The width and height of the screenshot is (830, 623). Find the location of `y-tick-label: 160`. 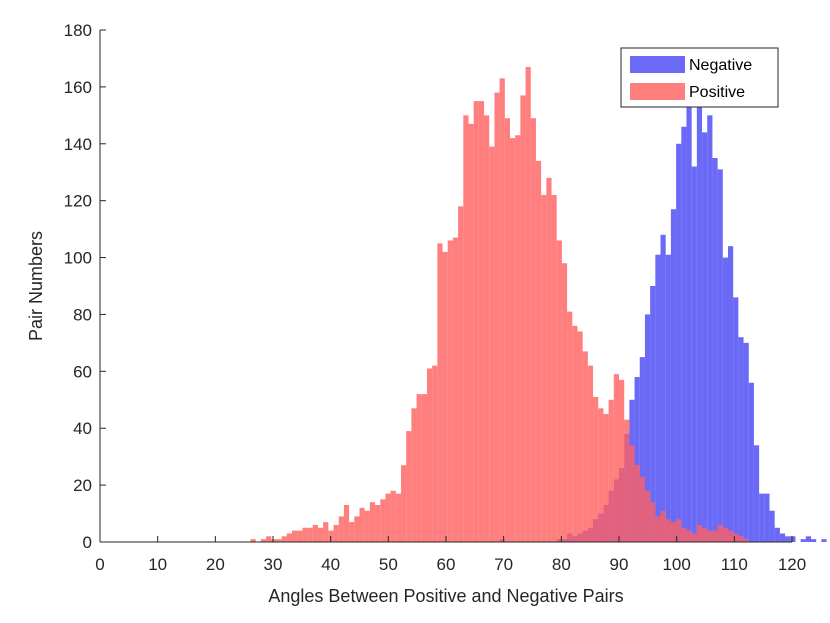

y-tick-label: 160 is located at coordinates (78, 87).